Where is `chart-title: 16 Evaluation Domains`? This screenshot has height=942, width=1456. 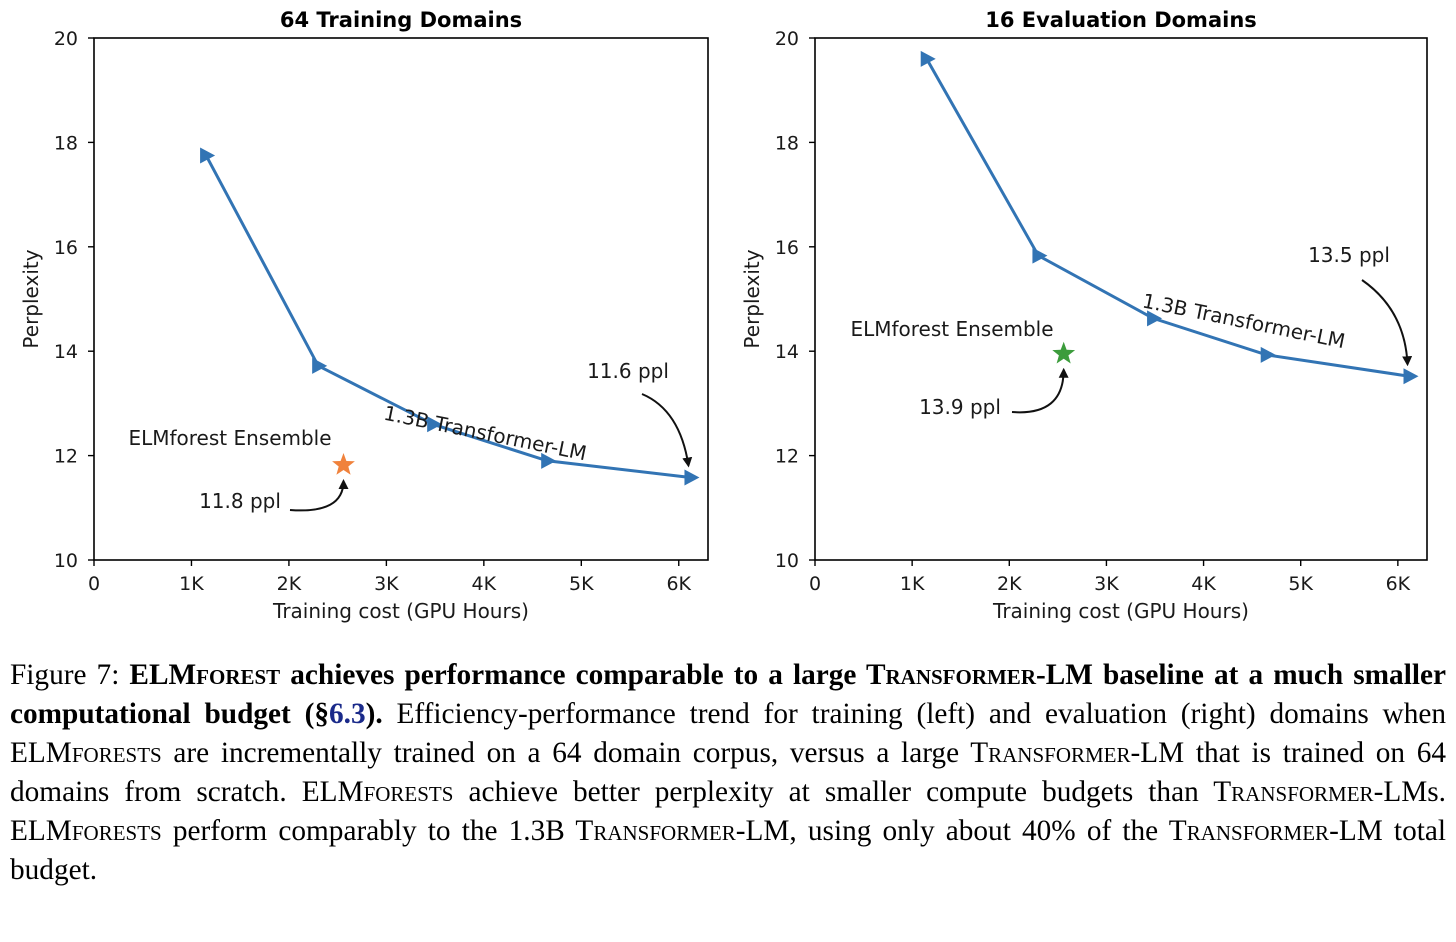 chart-title: 16 Evaluation Domains is located at coordinates (1121, 20).